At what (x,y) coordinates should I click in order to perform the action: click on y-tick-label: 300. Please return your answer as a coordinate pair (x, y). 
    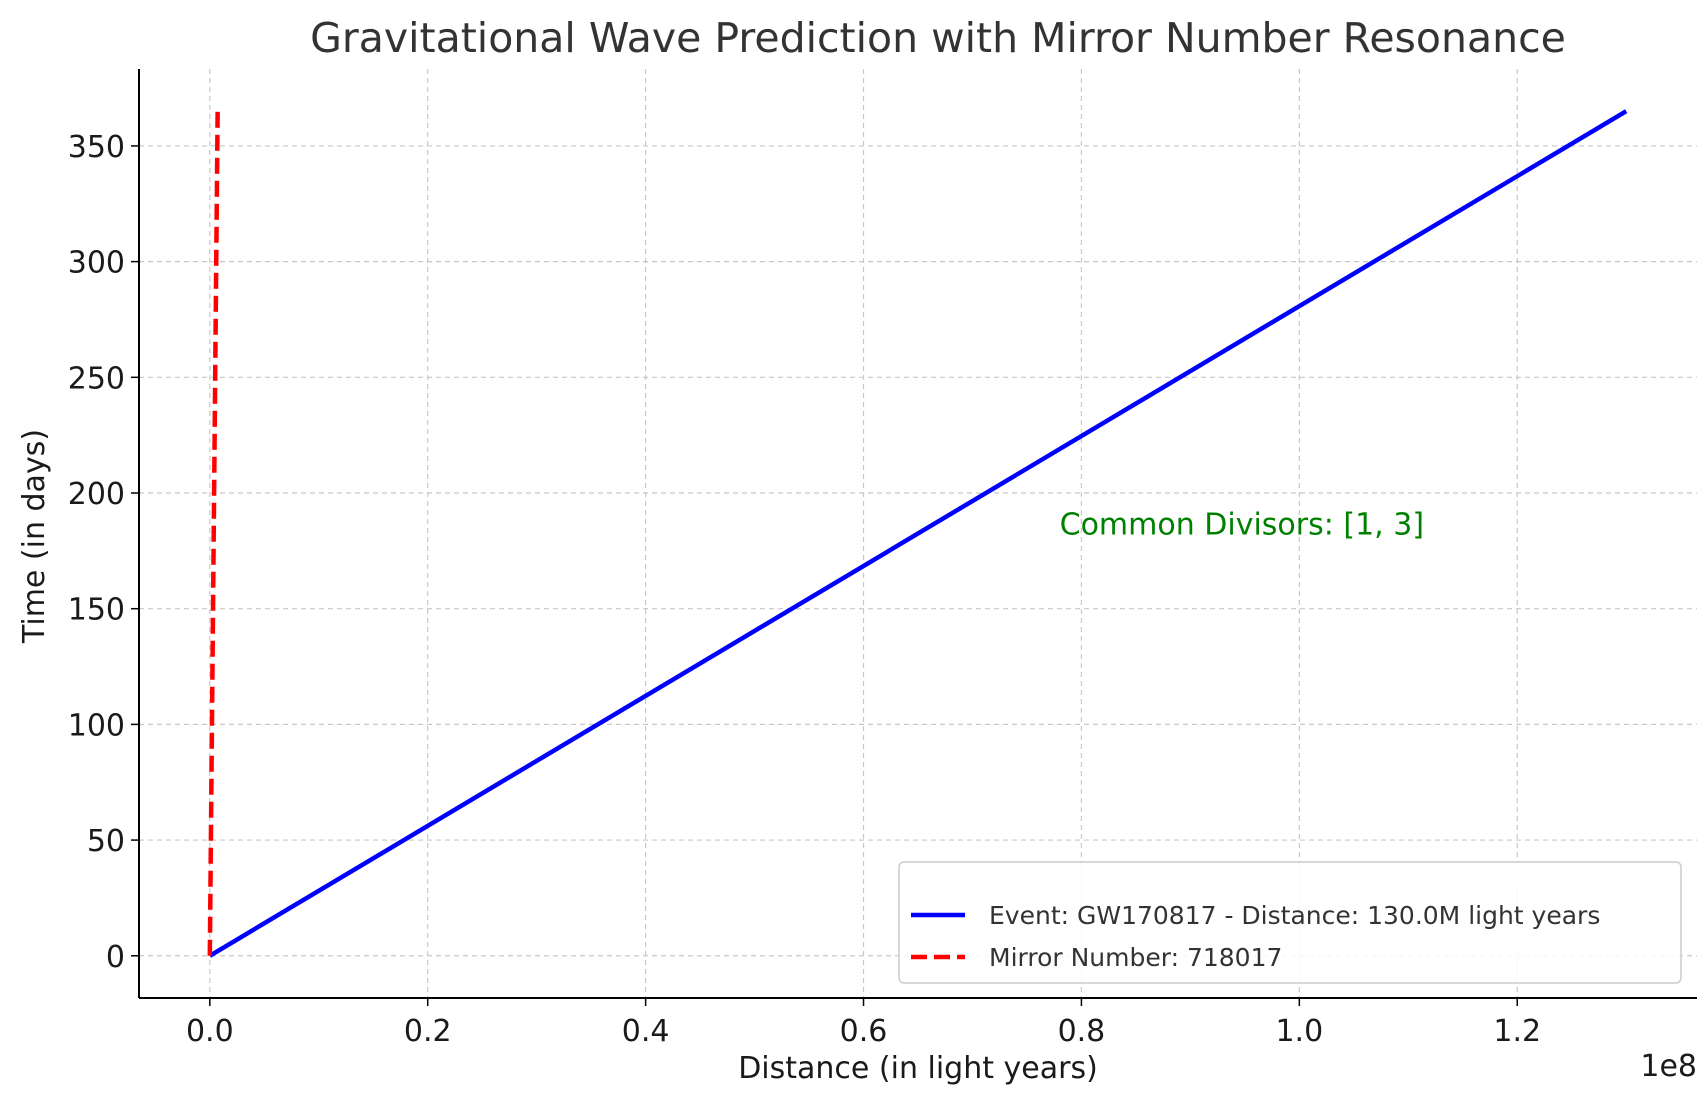
    Looking at the image, I should click on (96, 263).